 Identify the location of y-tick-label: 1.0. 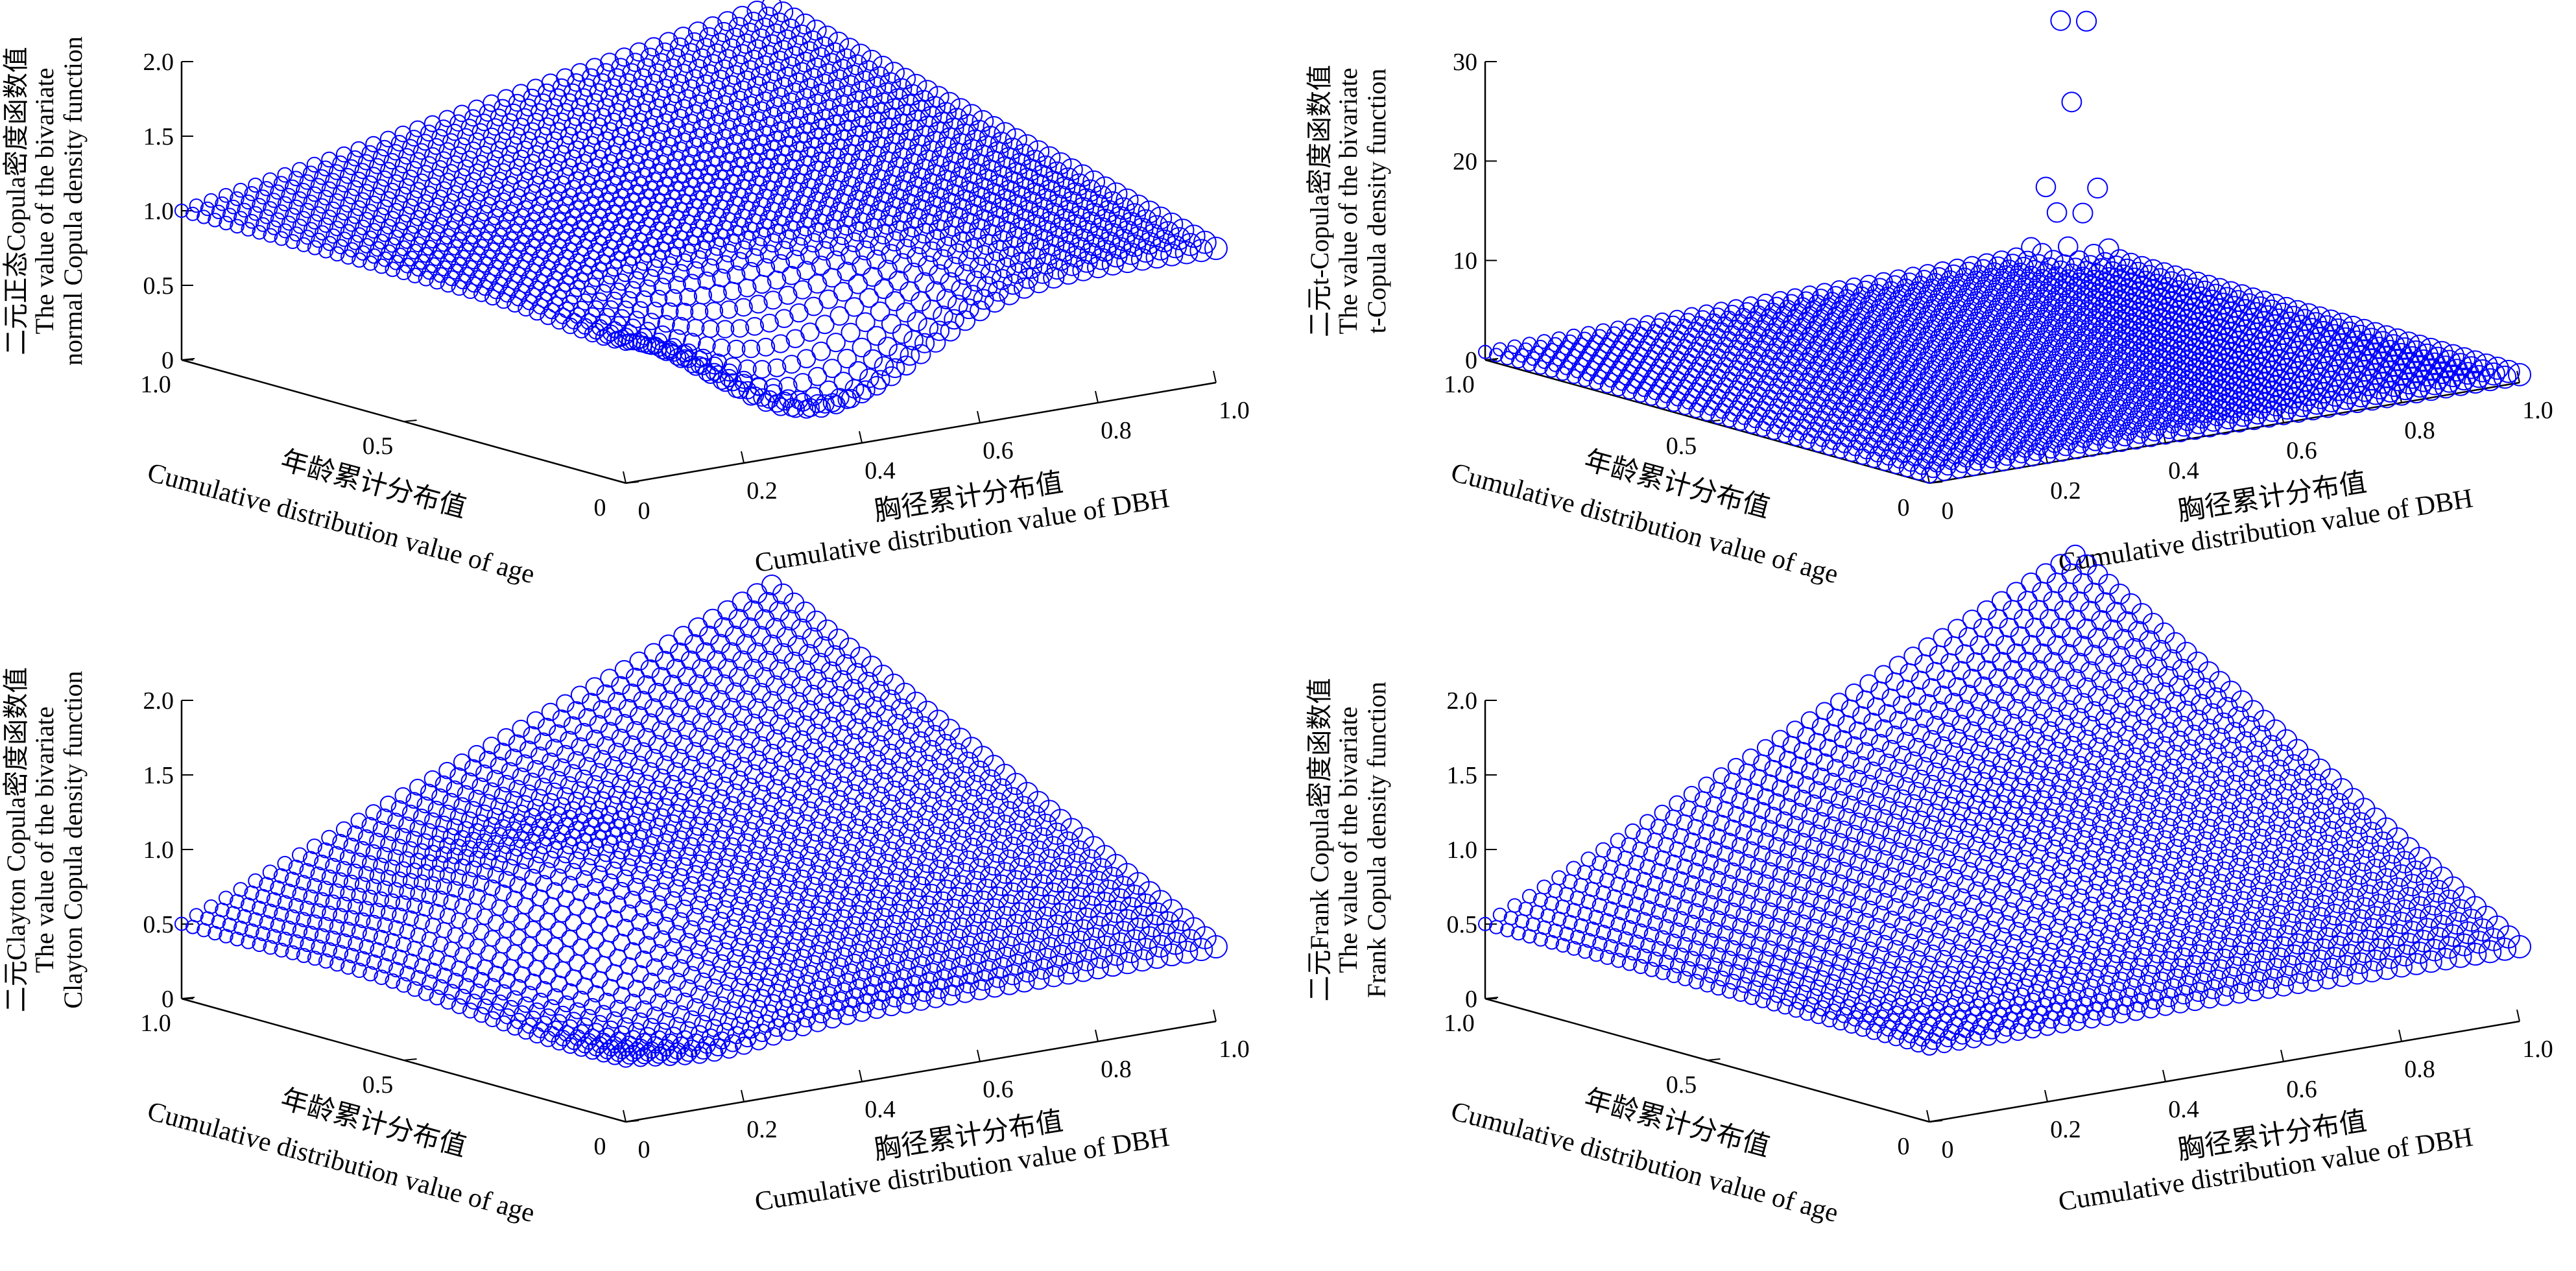
(155, 1023).